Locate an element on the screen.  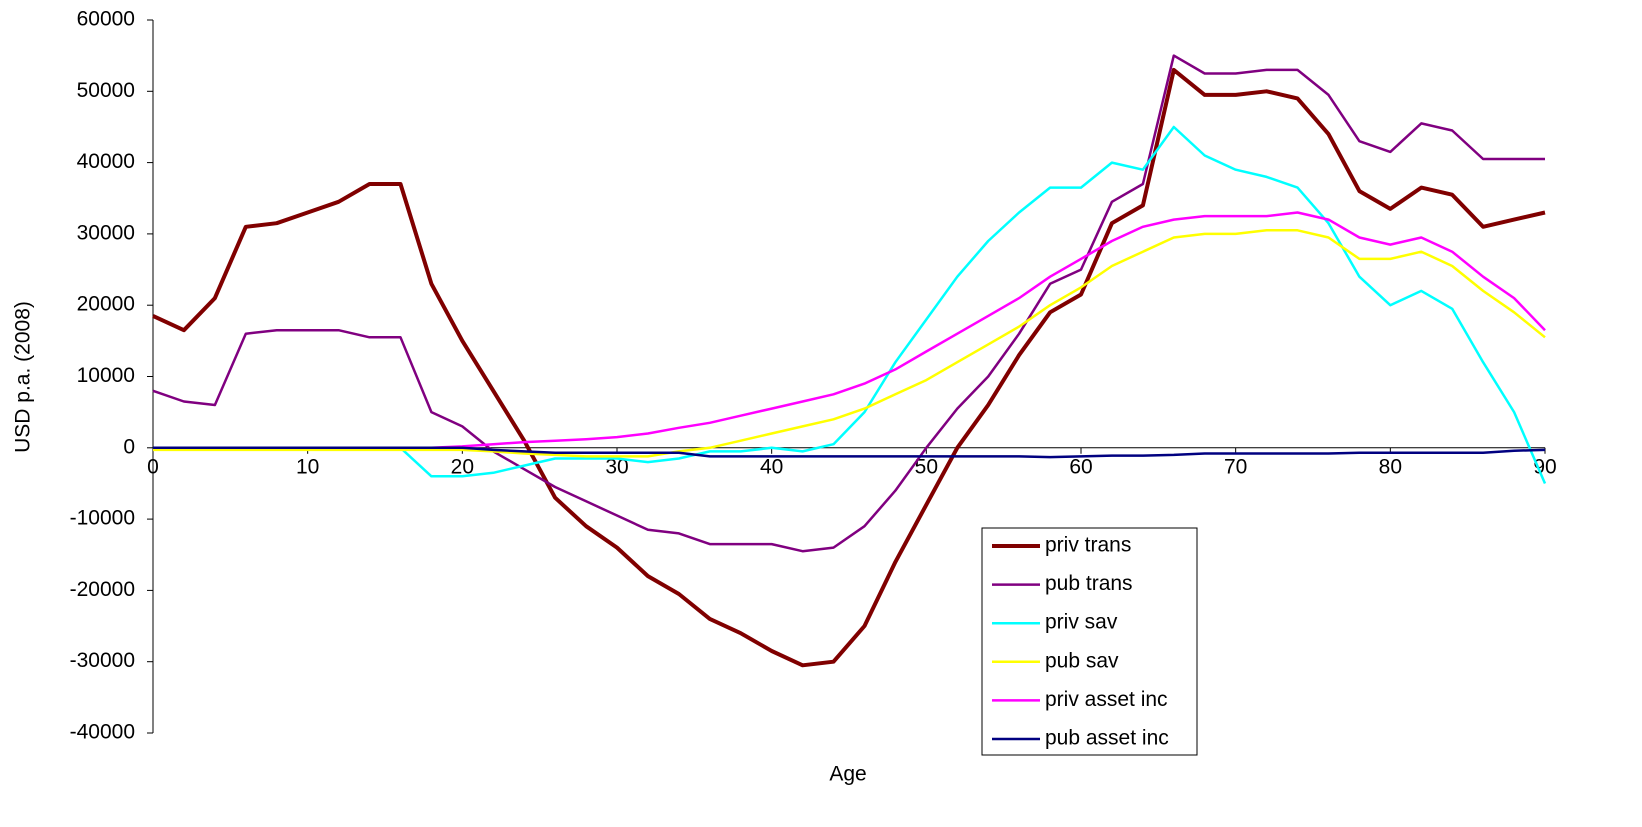
x-tick-label: 0 is located at coordinates (153, 466).